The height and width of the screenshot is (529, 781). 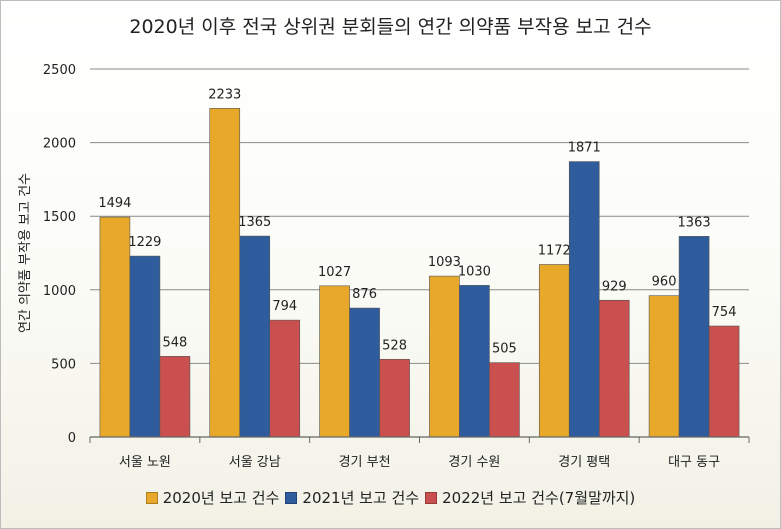 I want to click on chart-legend: 2020년 보고 건수 2021년 보고 건수 2022년 보고 건수(7월말까지), so click(x=390, y=497).